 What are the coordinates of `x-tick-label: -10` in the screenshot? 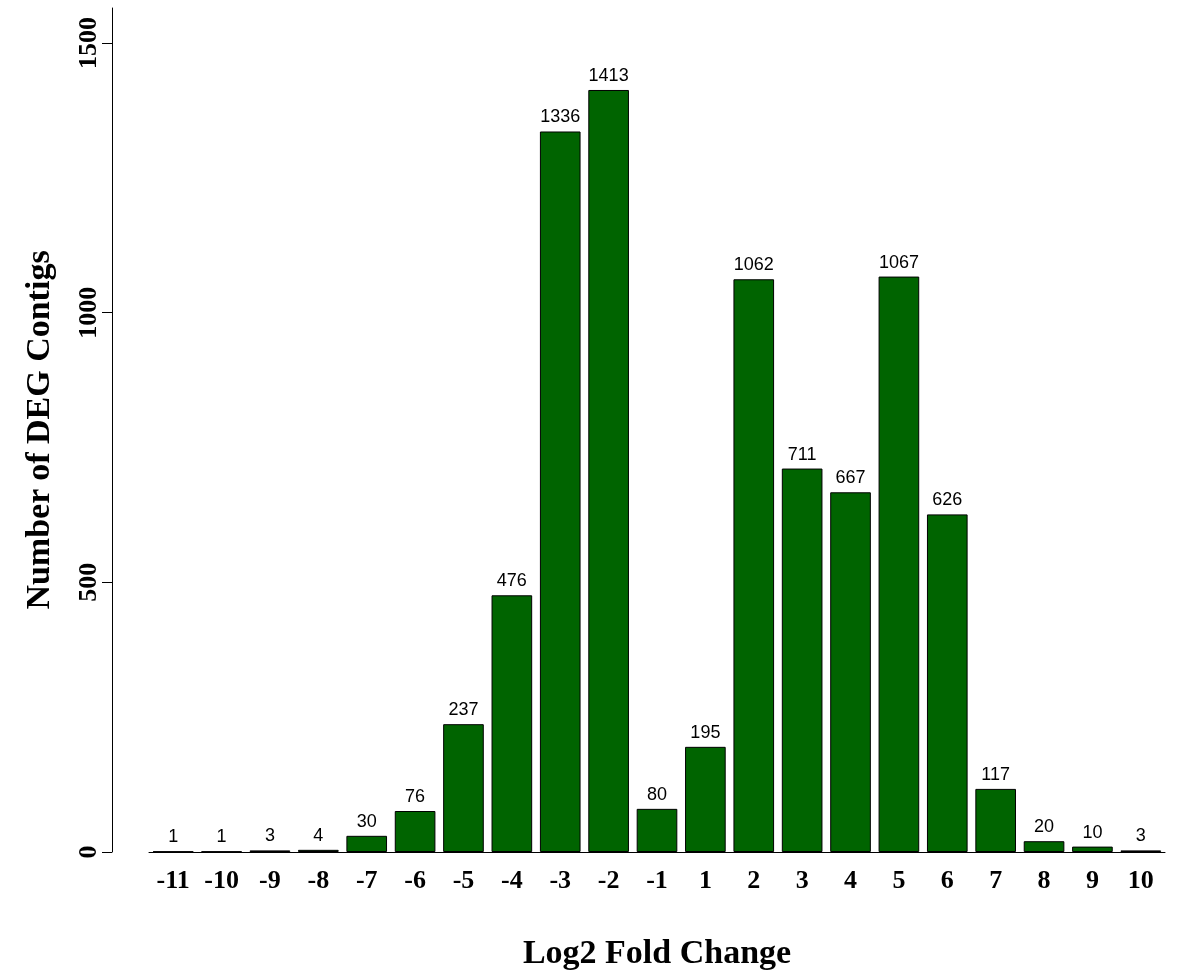 It's located at (221, 879).